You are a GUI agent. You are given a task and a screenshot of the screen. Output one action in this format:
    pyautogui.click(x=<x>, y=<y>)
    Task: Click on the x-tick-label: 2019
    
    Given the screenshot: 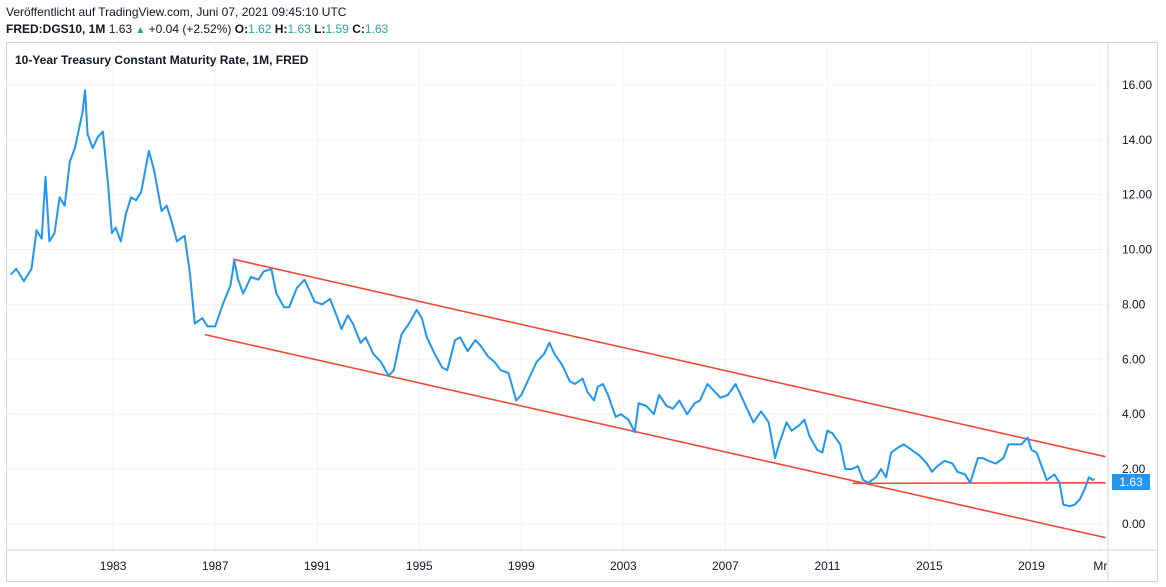 What is the action you would take?
    pyautogui.click(x=1031, y=566)
    